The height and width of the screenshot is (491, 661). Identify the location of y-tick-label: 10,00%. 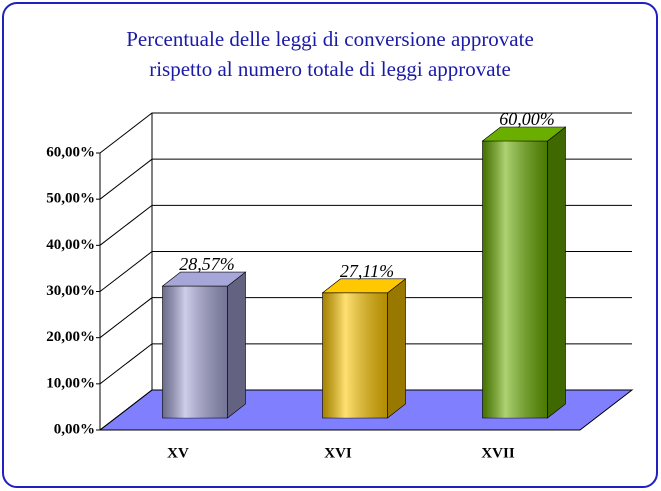
(70, 383).